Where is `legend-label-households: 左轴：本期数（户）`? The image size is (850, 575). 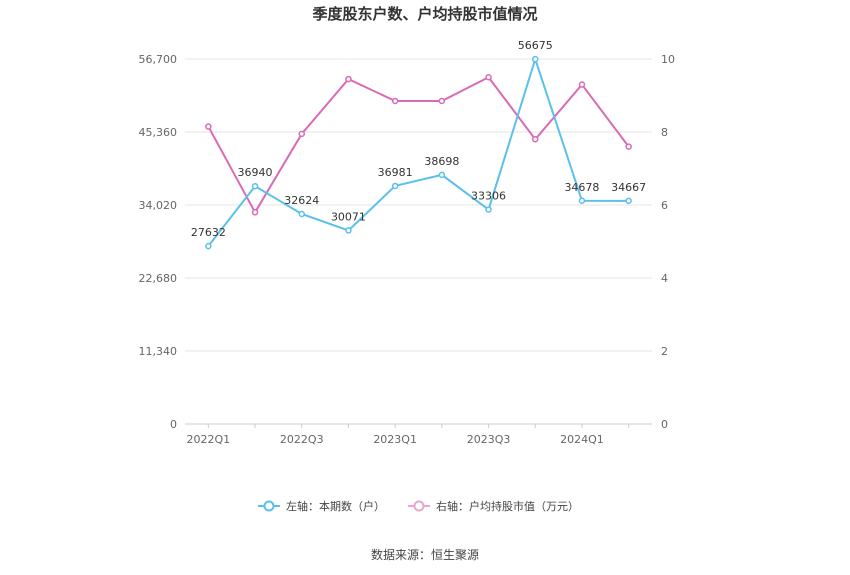
legend-label-households: 左轴：本期数（户） is located at coordinates (335, 506).